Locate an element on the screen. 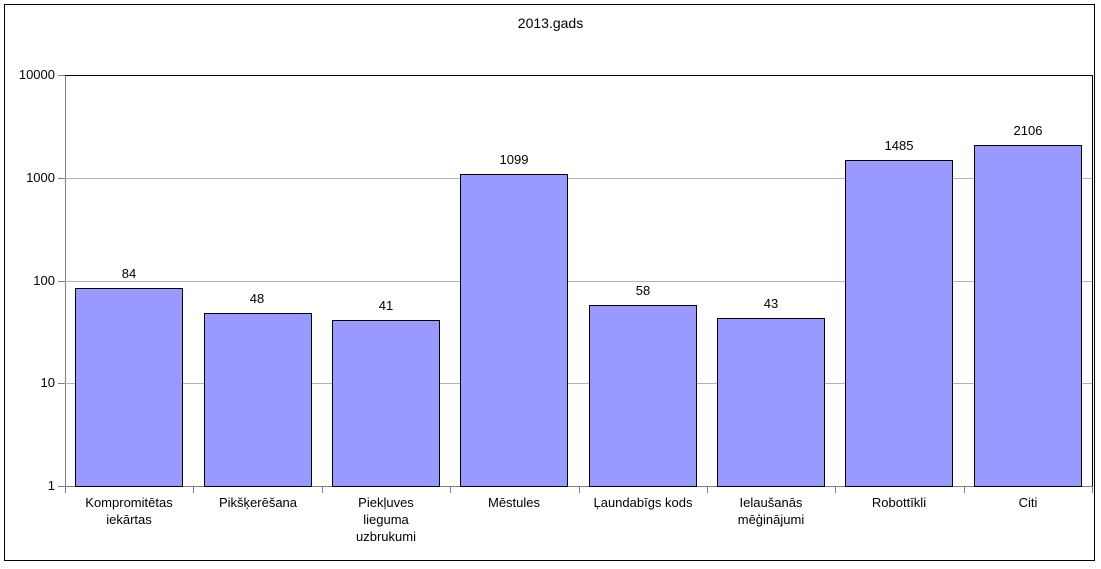 This screenshot has width=1101, height=569. value-label: 1485 is located at coordinates (899, 145).